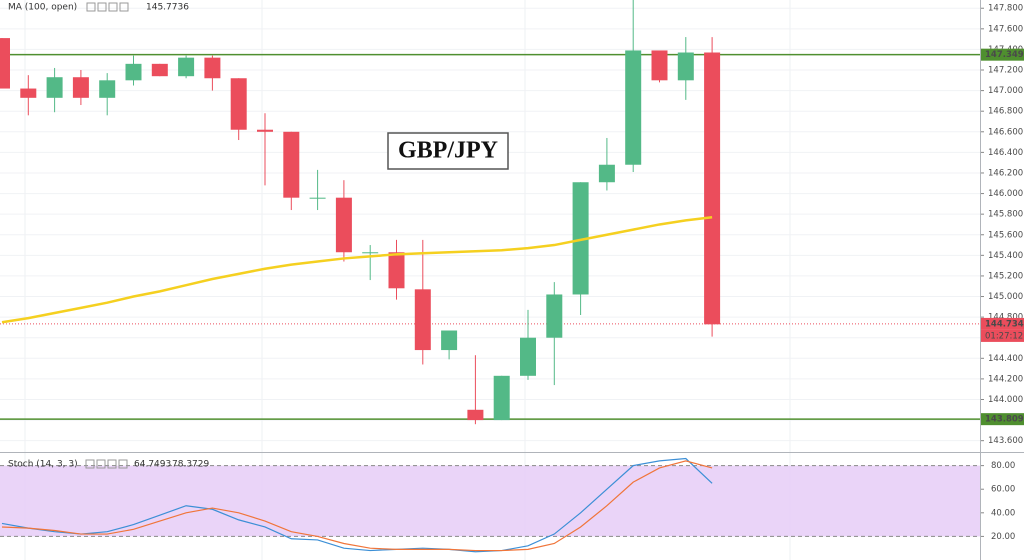 The height and width of the screenshot is (560, 1024). I want to click on stoch-d-value: 78.3729, so click(190, 465).